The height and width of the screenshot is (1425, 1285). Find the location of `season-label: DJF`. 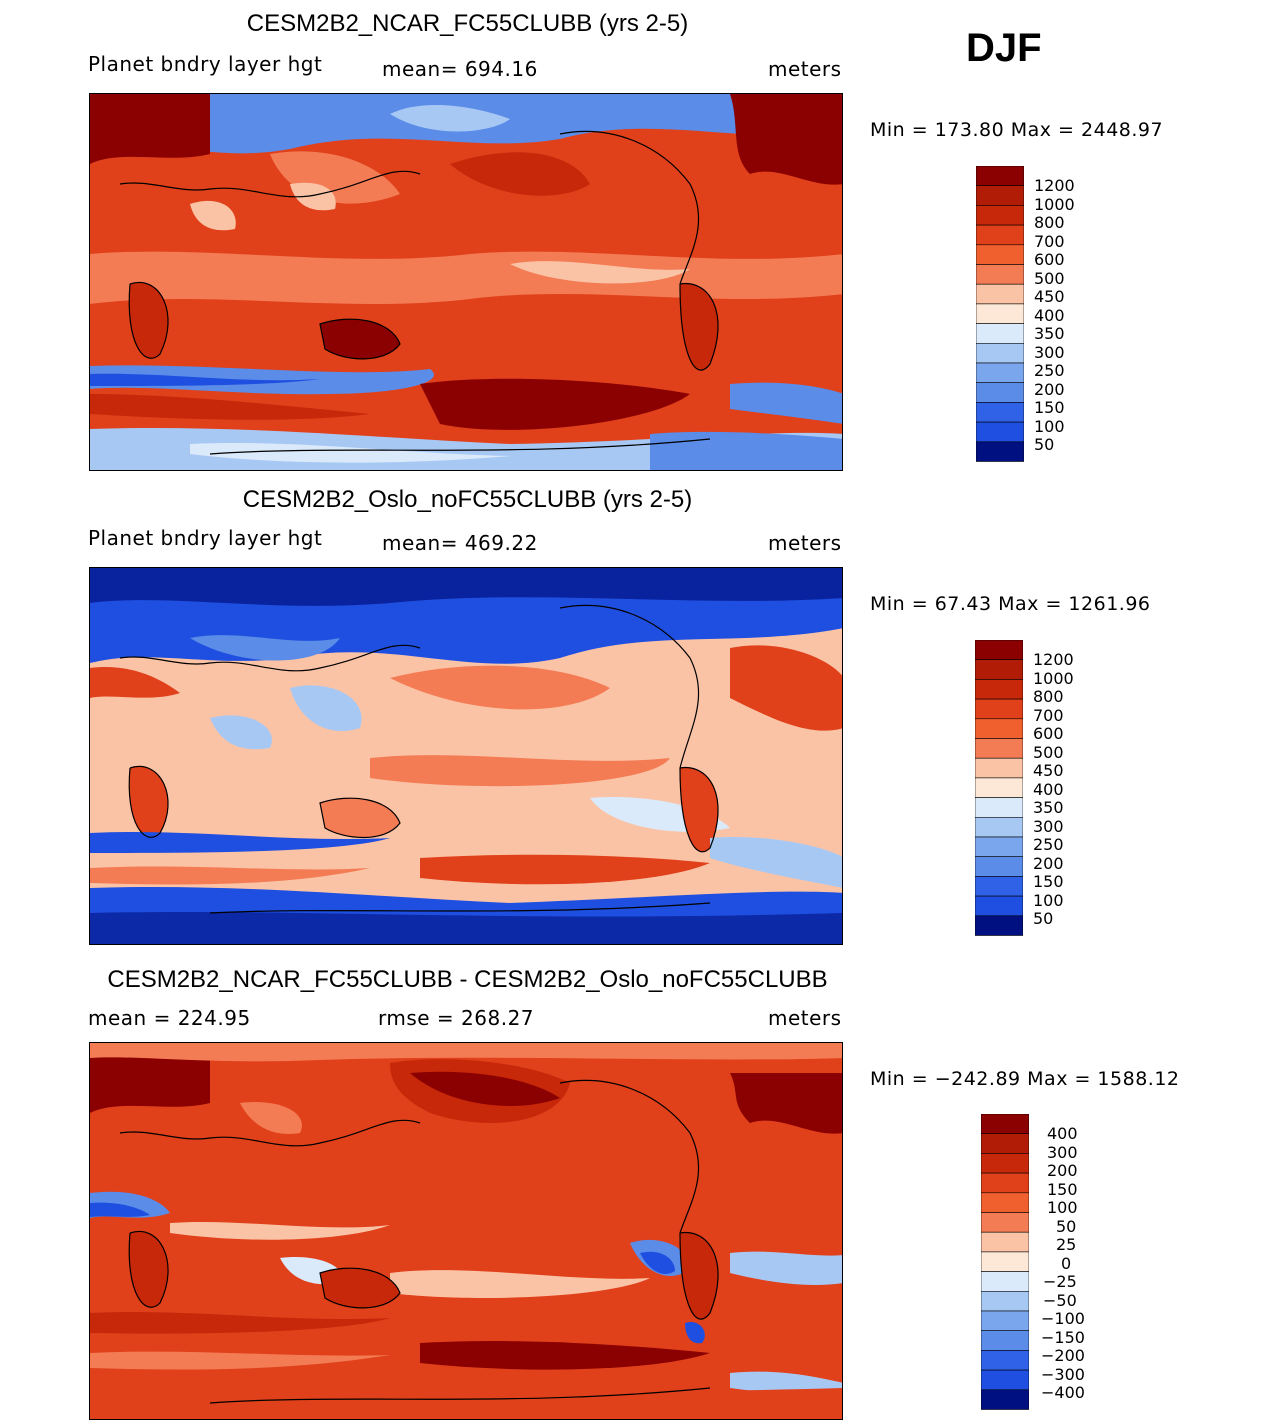

season-label: DJF is located at coordinates (1004, 48).